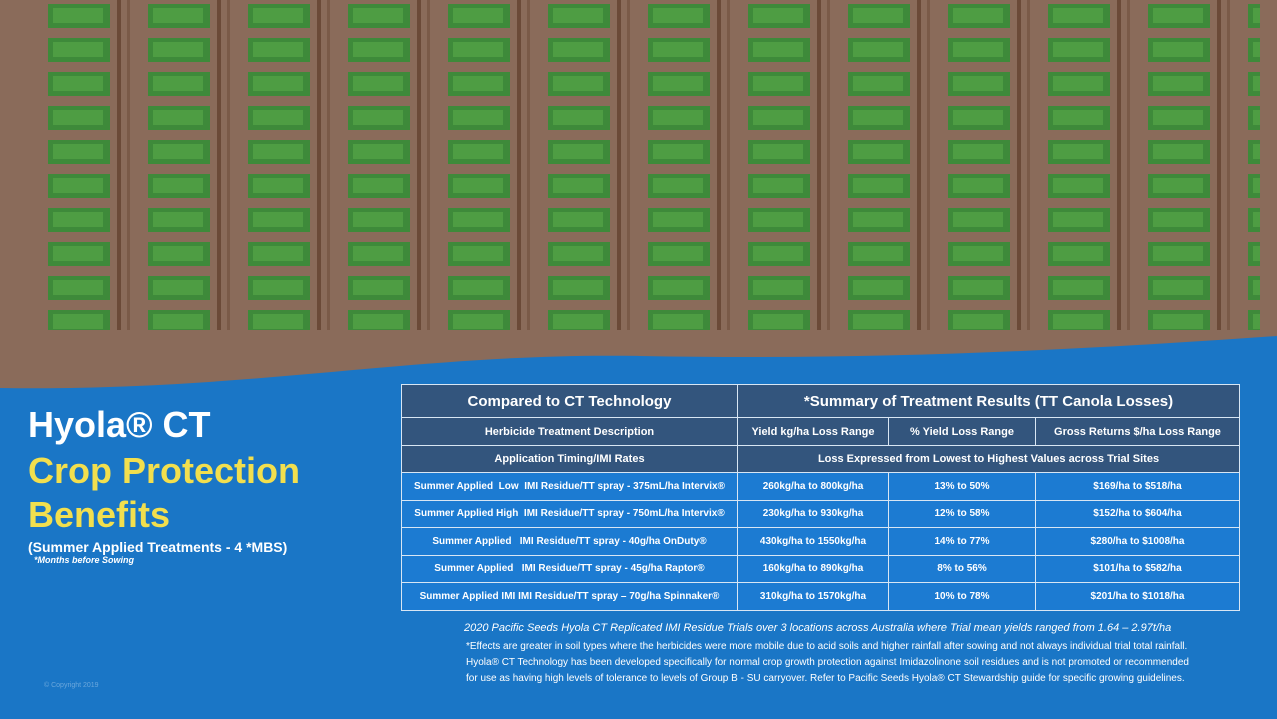 This screenshot has width=1277, height=719. What do you see at coordinates (962, 541) in the screenshot?
I see `table-cell: 14% to 77%` at bounding box center [962, 541].